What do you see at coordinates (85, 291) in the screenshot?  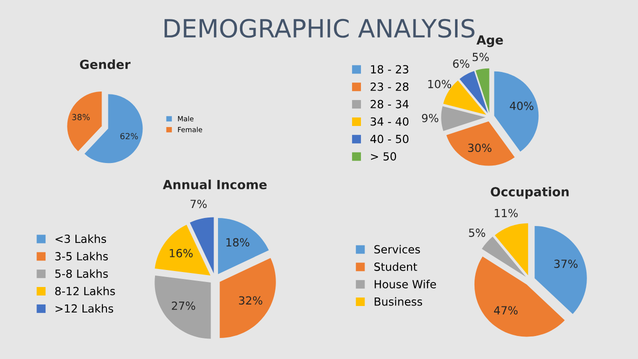 I see `legend-label: 8-12 Lakhs` at bounding box center [85, 291].